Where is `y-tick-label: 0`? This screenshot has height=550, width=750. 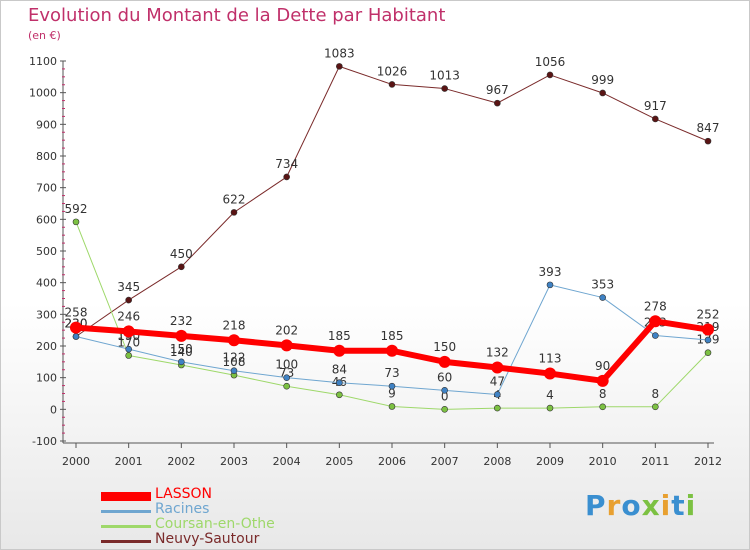 y-tick-label: 0 is located at coordinates (53, 409).